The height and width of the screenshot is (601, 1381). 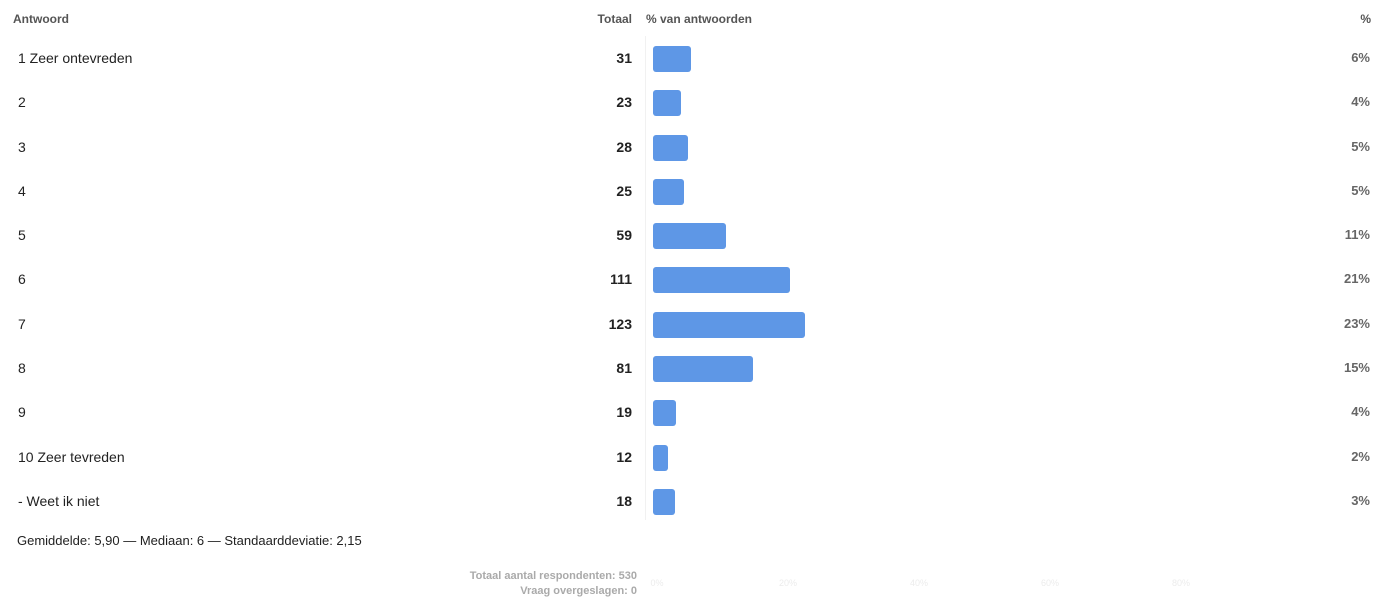 I want to click on answer-percentage: 2%, so click(x=1360, y=456).